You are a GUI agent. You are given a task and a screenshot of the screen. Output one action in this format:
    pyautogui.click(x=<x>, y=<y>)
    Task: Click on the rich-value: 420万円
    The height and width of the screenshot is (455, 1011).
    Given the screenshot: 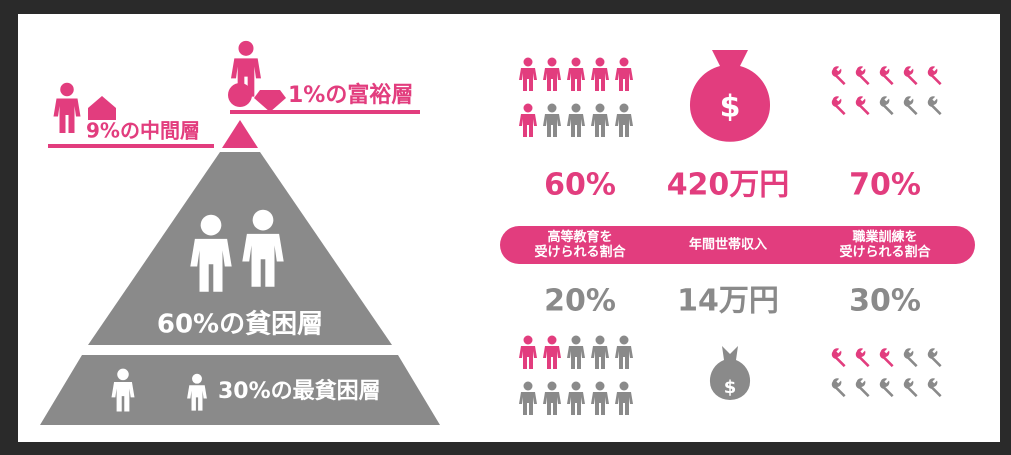 What is the action you would take?
    pyautogui.click(x=728, y=185)
    